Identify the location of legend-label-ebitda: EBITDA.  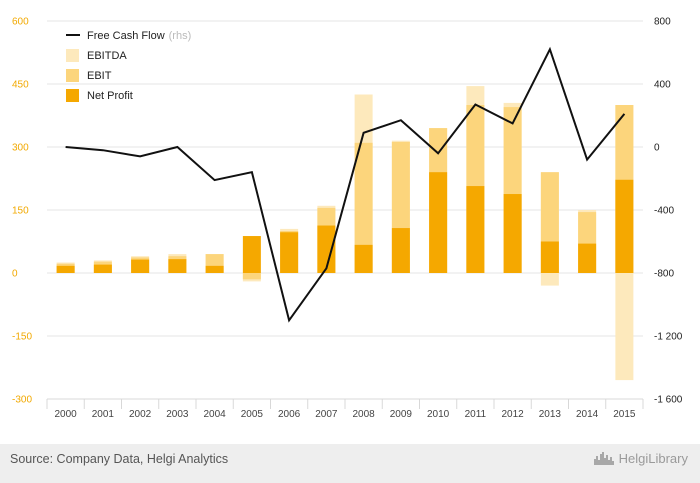
(107, 56).